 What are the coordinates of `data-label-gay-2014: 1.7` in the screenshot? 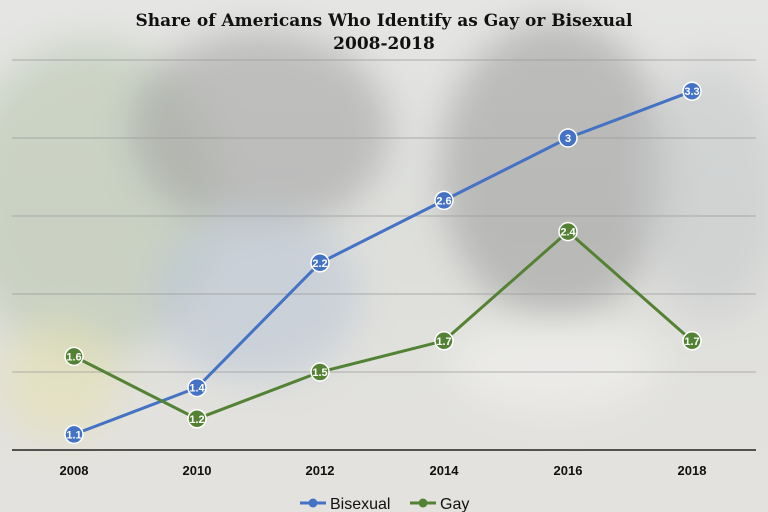 It's located at (443, 342).